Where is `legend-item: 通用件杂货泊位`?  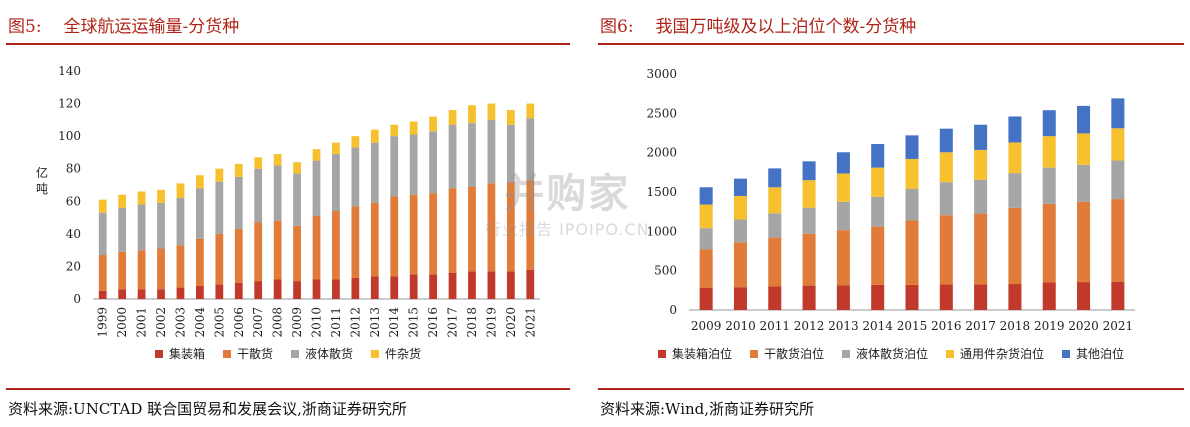 legend-item: 通用件杂货泊位 is located at coordinates (995, 353).